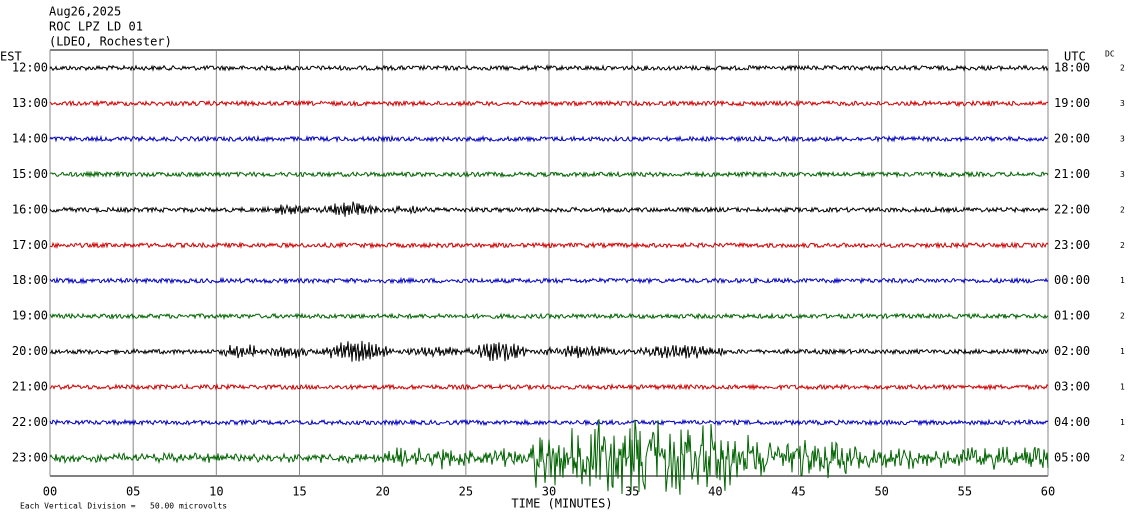 Image resolution: width=1130 pixels, height=519 pixels. What do you see at coordinates (1072, 387) in the screenshot?
I see `utc-label: 03:00` at bounding box center [1072, 387].